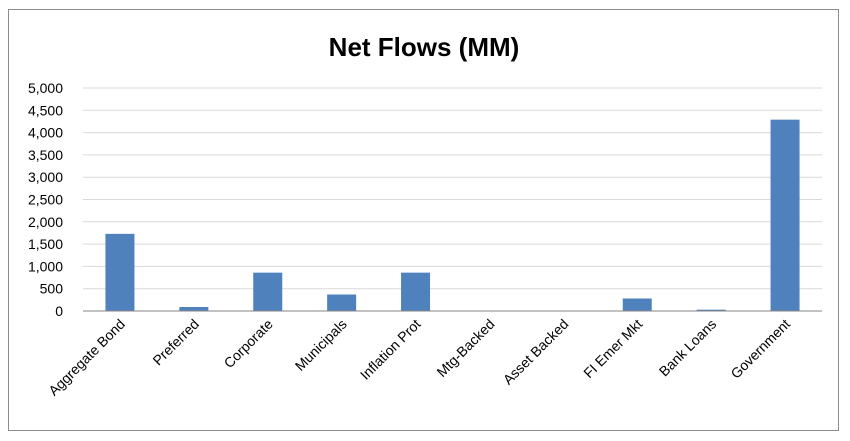 The width and height of the screenshot is (850, 441). Describe the element at coordinates (248, 343) in the screenshot. I see `x-tick-label: Corporate` at that location.